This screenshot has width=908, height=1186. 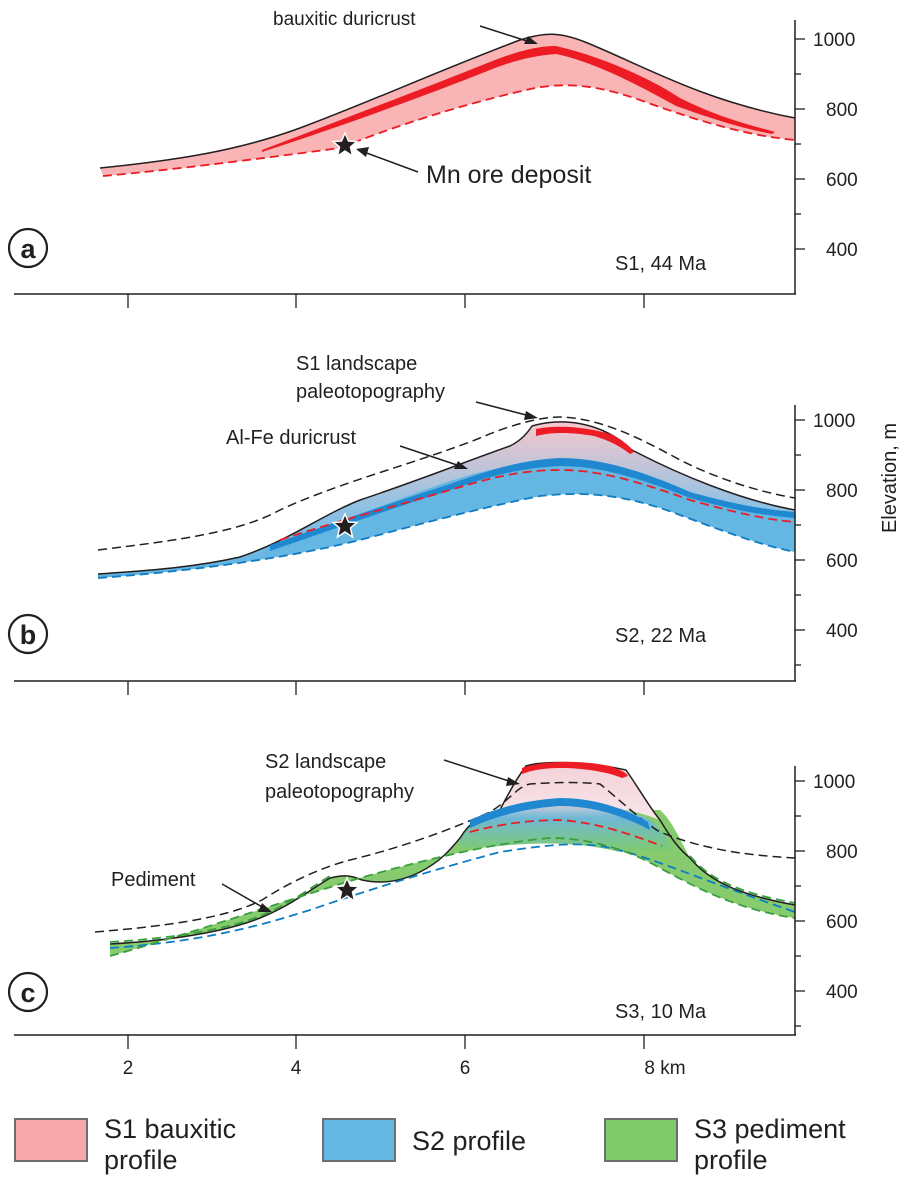 I want to click on mn-ore-star-b, so click(x=345, y=525).